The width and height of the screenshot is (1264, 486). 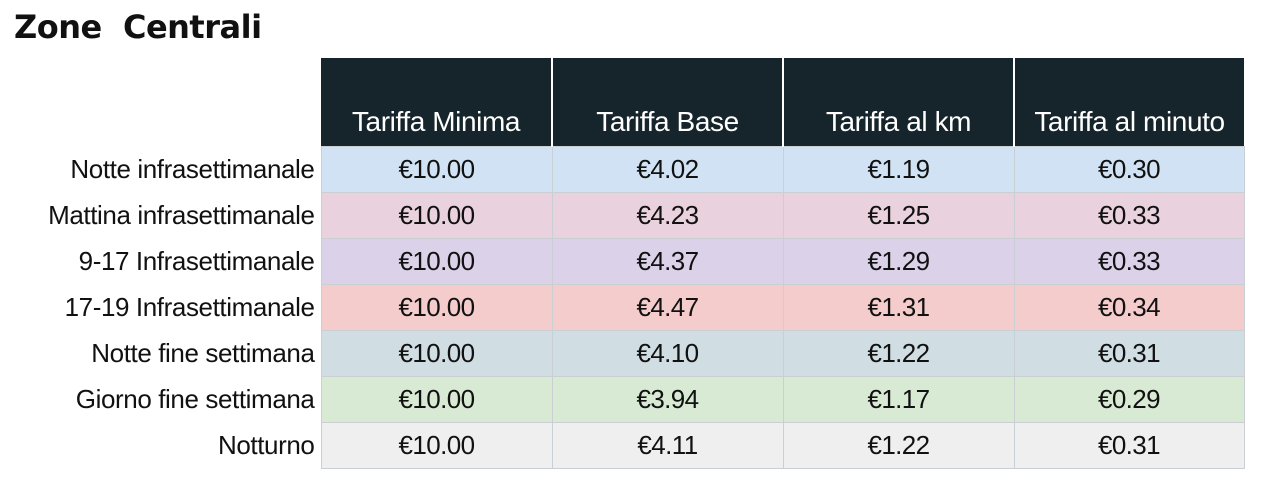 What do you see at coordinates (1128, 102) in the screenshot?
I see `column-header-tariffa-al-minuto: Tariffa al minuto` at bounding box center [1128, 102].